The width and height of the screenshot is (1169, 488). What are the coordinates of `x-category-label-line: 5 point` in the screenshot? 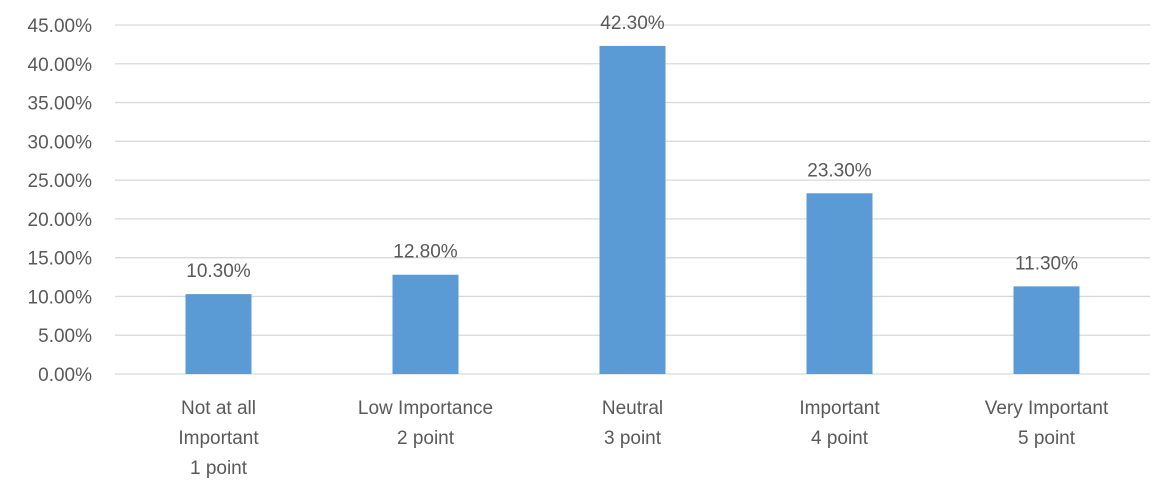 It's located at (1047, 438).